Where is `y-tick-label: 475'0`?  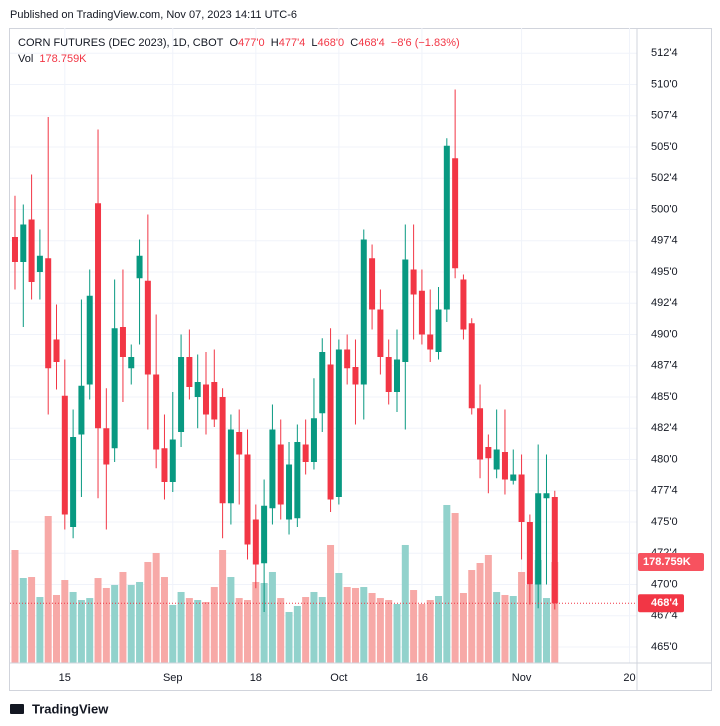
y-tick-label: 475'0 is located at coordinates (664, 522).